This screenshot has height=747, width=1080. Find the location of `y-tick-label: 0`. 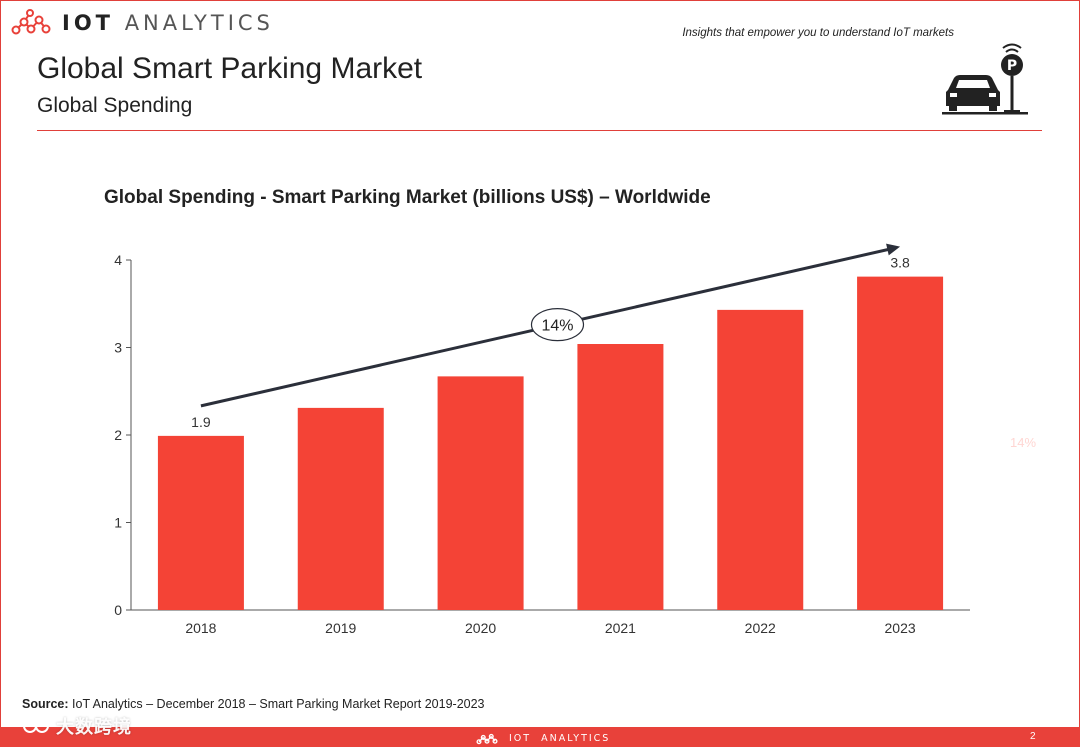

y-tick-label: 0 is located at coordinates (118, 610).